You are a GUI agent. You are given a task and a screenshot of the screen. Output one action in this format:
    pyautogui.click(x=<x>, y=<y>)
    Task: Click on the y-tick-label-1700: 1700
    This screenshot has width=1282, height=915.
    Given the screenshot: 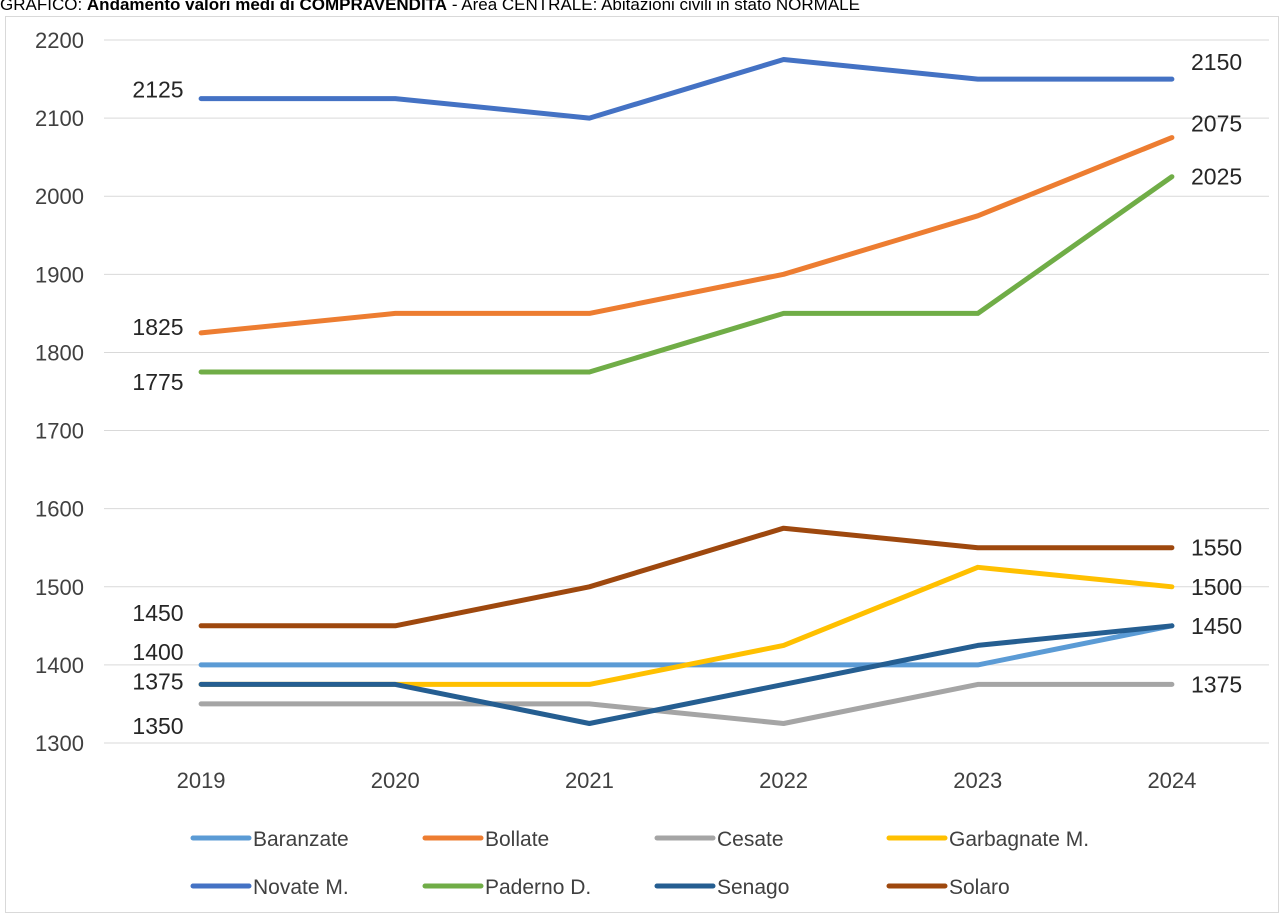 What is the action you would take?
    pyautogui.click(x=59, y=431)
    